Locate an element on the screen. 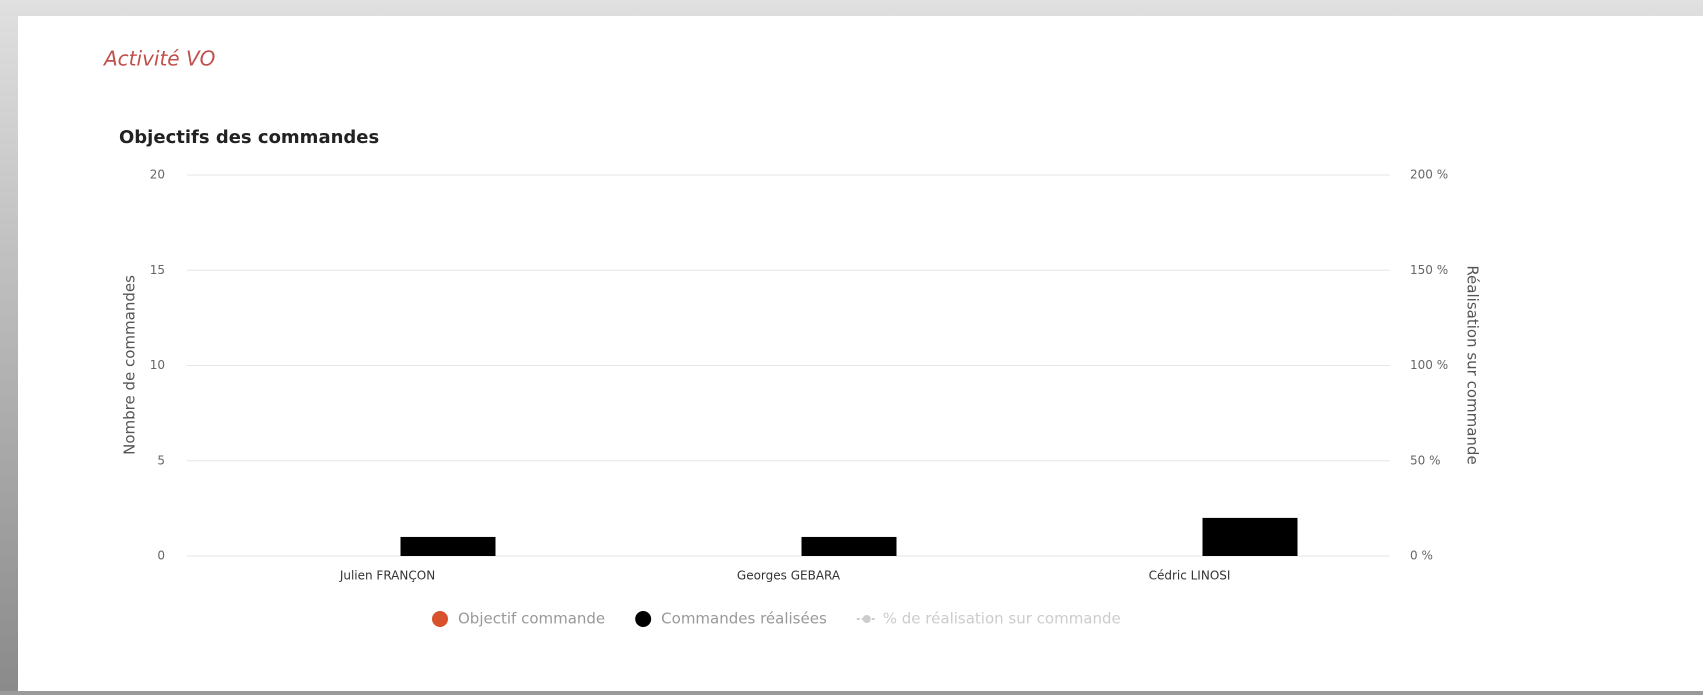 The image size is (1703, 695). y2-tick-label: 0 % is located at coordinates (1421, 556).